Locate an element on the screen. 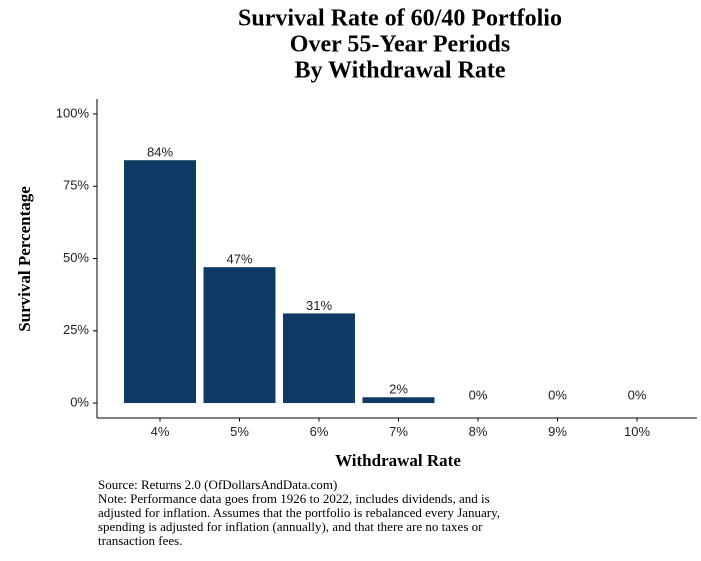 This screenshot has height=561, width=701. data-label: 84% is located at coordinates (160, 152).